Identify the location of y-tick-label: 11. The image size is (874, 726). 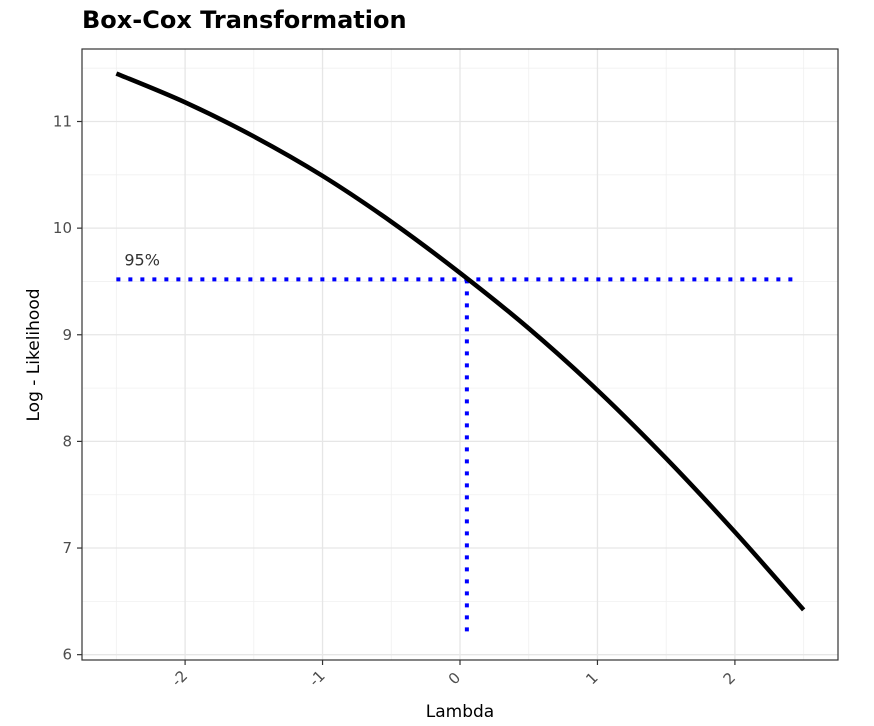
(62, 122).